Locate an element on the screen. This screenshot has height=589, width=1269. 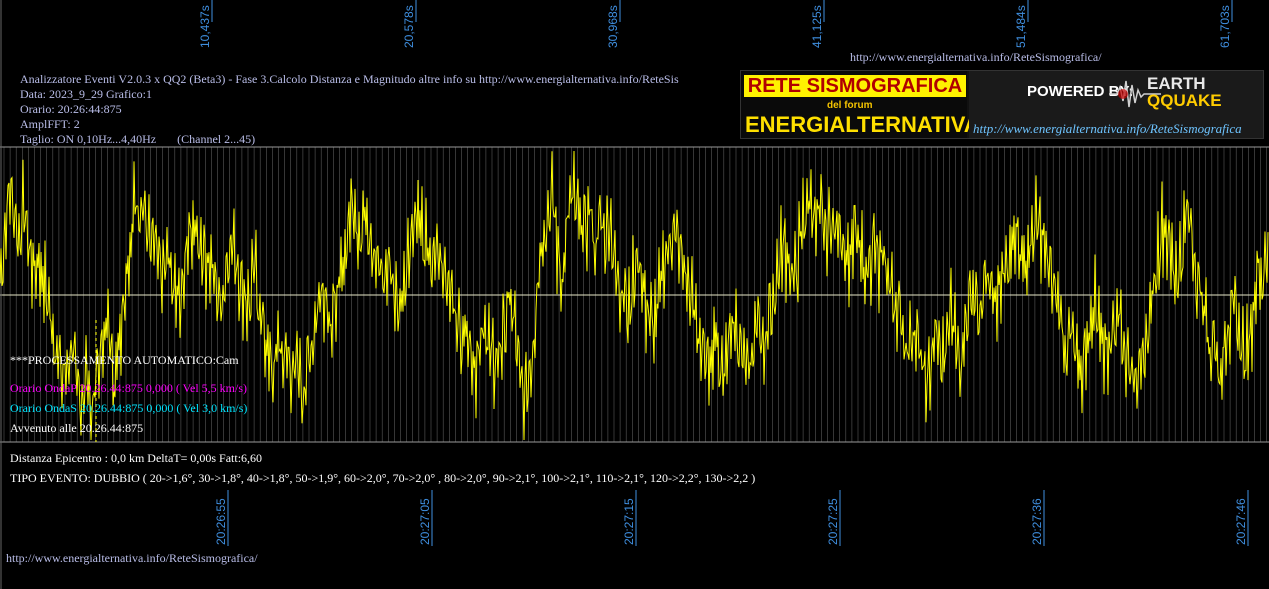
bottom-tick-label: 20:26:55 is located at coordinates (221, 521).